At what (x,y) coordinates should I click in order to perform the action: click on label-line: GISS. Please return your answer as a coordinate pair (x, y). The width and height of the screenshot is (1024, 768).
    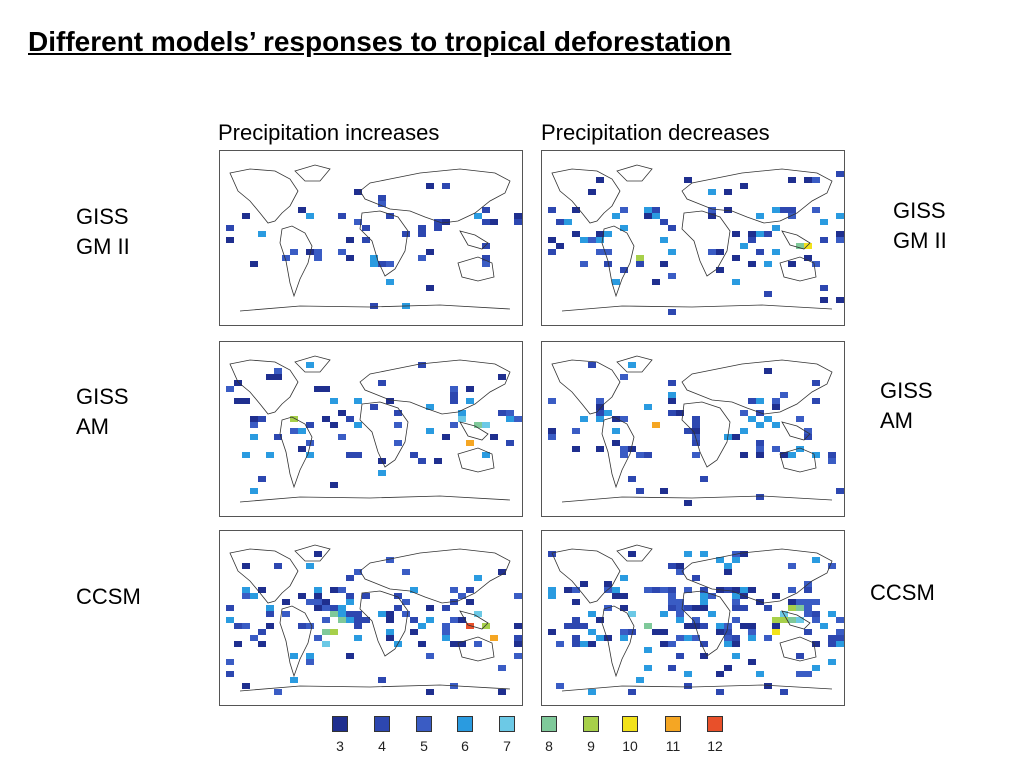
    Looking at the image, I should click on (919, 210).